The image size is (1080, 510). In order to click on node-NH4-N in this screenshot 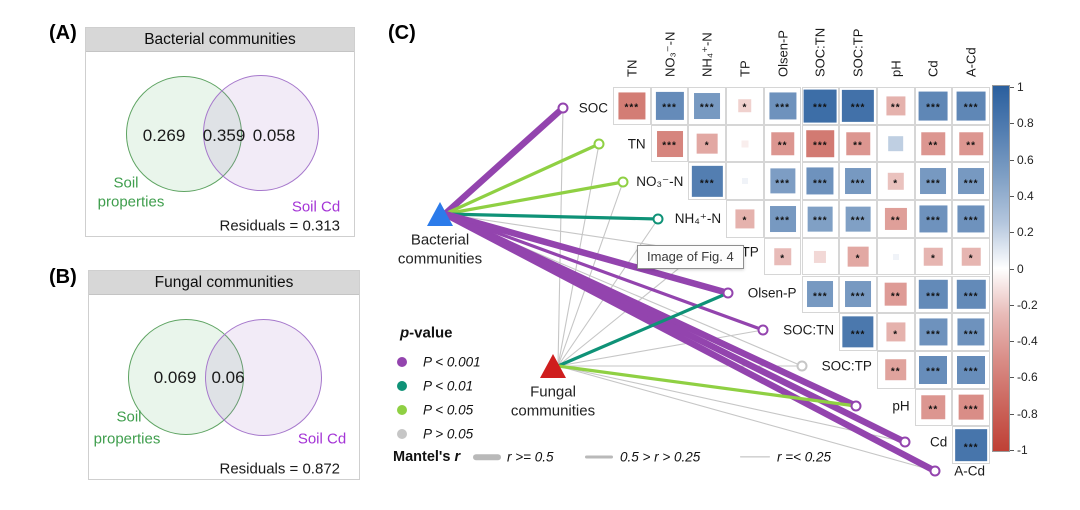, I will do `click(658, 219)`.